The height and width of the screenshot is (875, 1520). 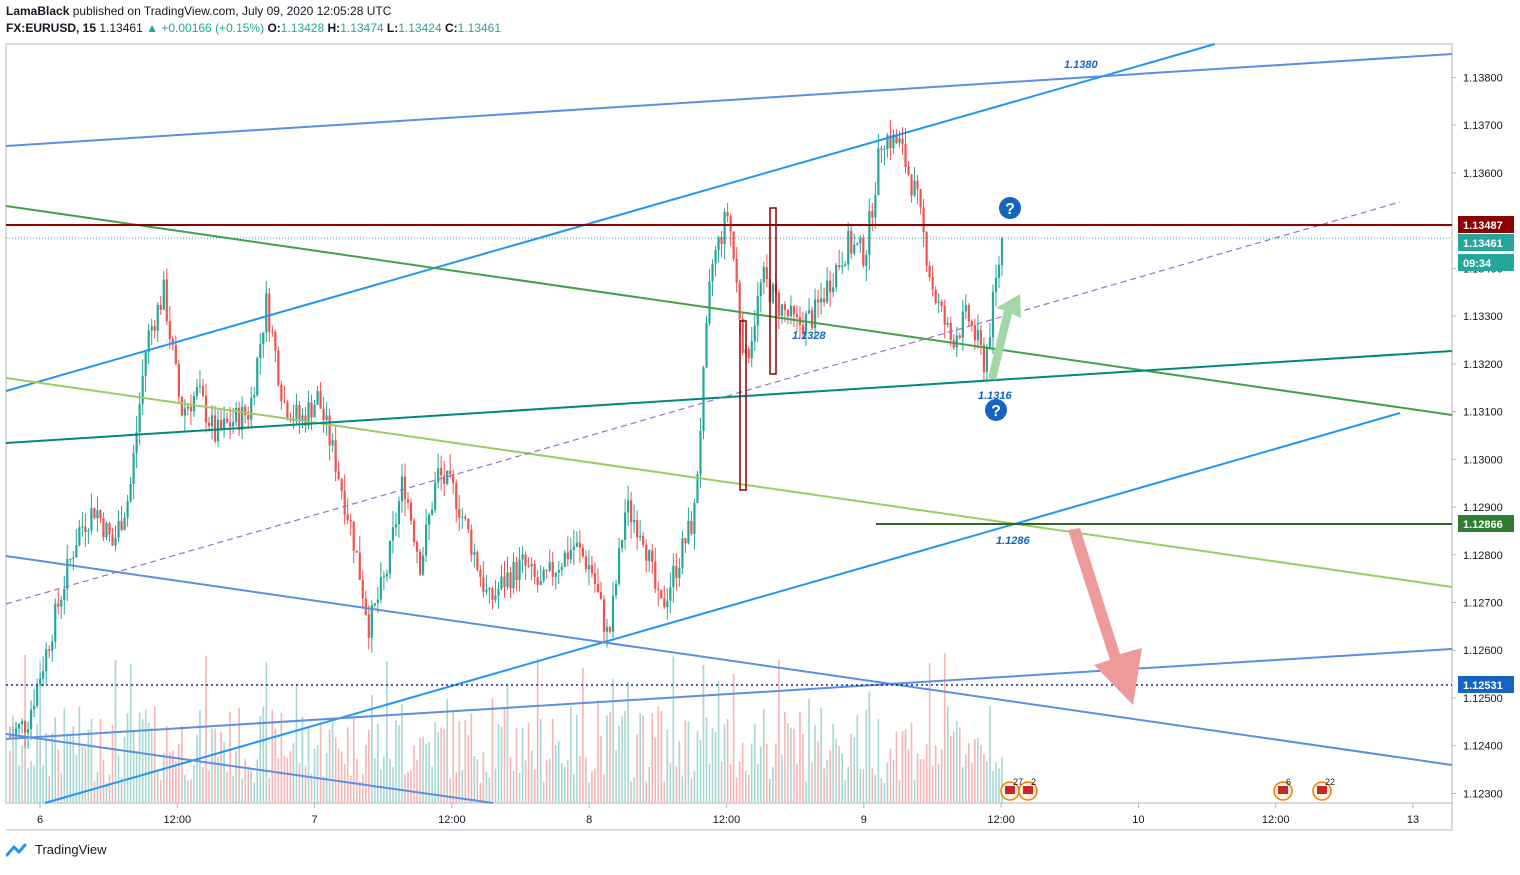 What do you see at coordinates (1483, 556) in the screenshot?
I see `y-tick-label: 1.12800` at bounding box center [1483, 556].